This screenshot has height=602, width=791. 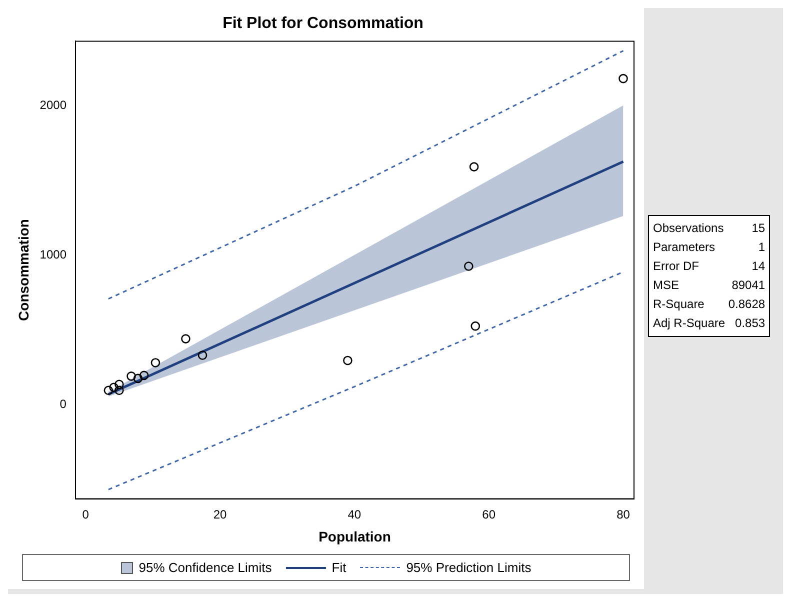 What do you see at coordinates (354, 536) in the screenshot?
I see `x-axis-title: Population` at bounding box center [354, 536].